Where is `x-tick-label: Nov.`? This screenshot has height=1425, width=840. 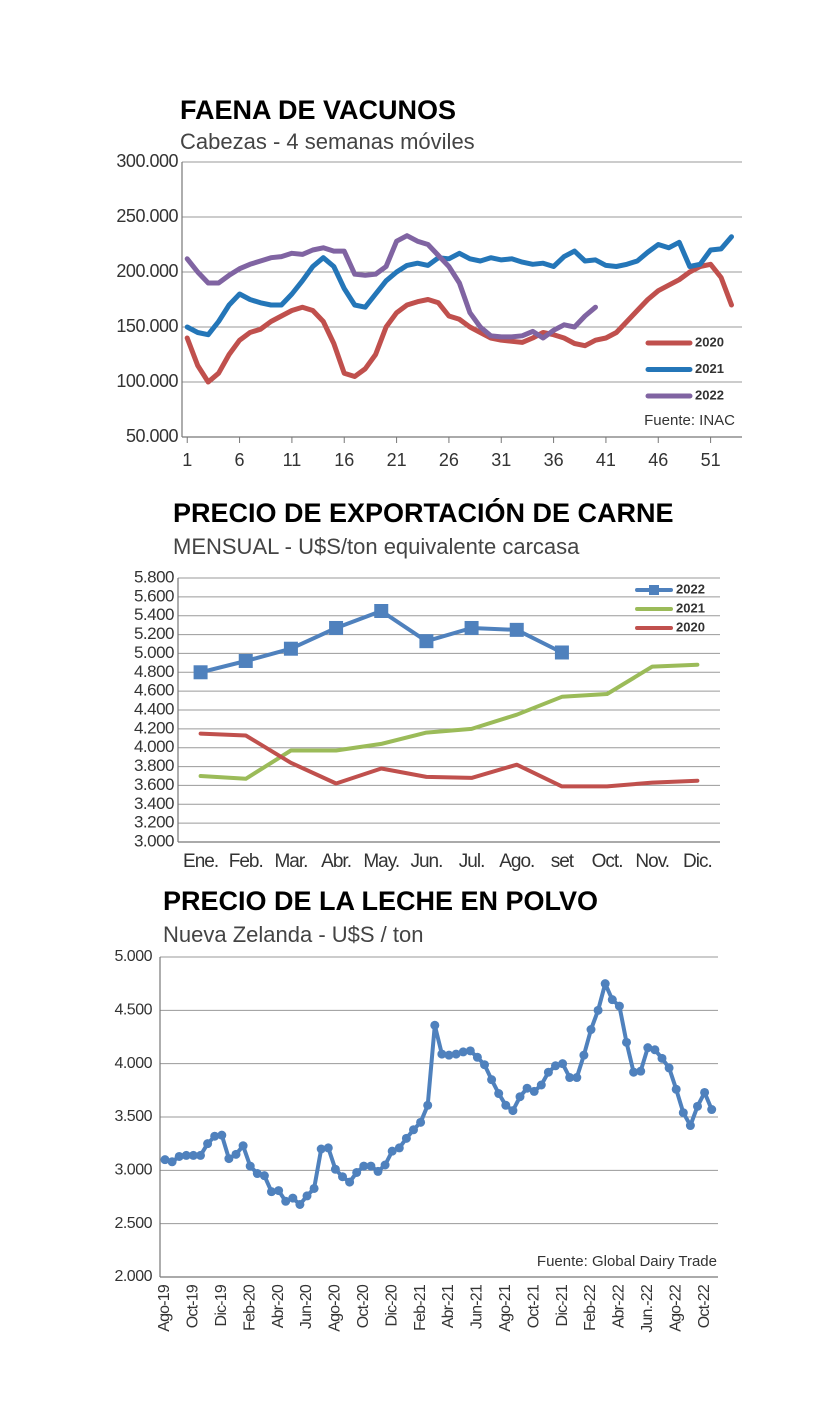 x-tick-label: Nov. is located at coordinates (652, 861).